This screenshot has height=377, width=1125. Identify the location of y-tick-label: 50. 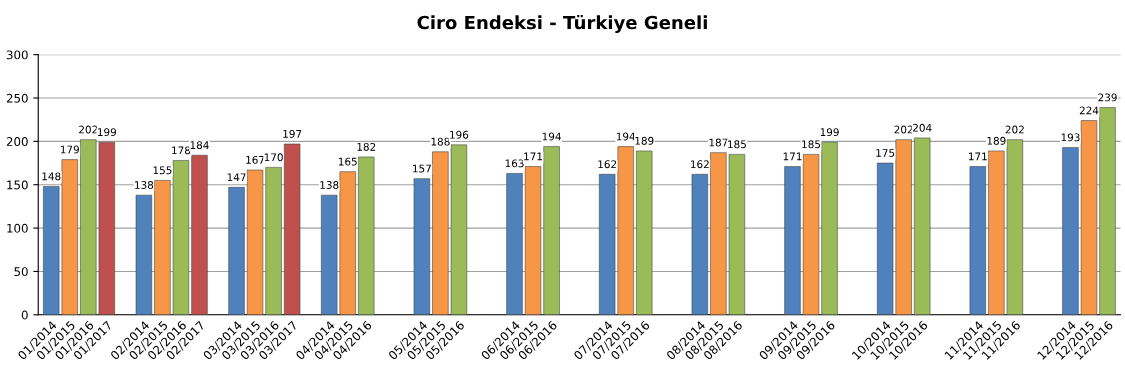
(21, 272).